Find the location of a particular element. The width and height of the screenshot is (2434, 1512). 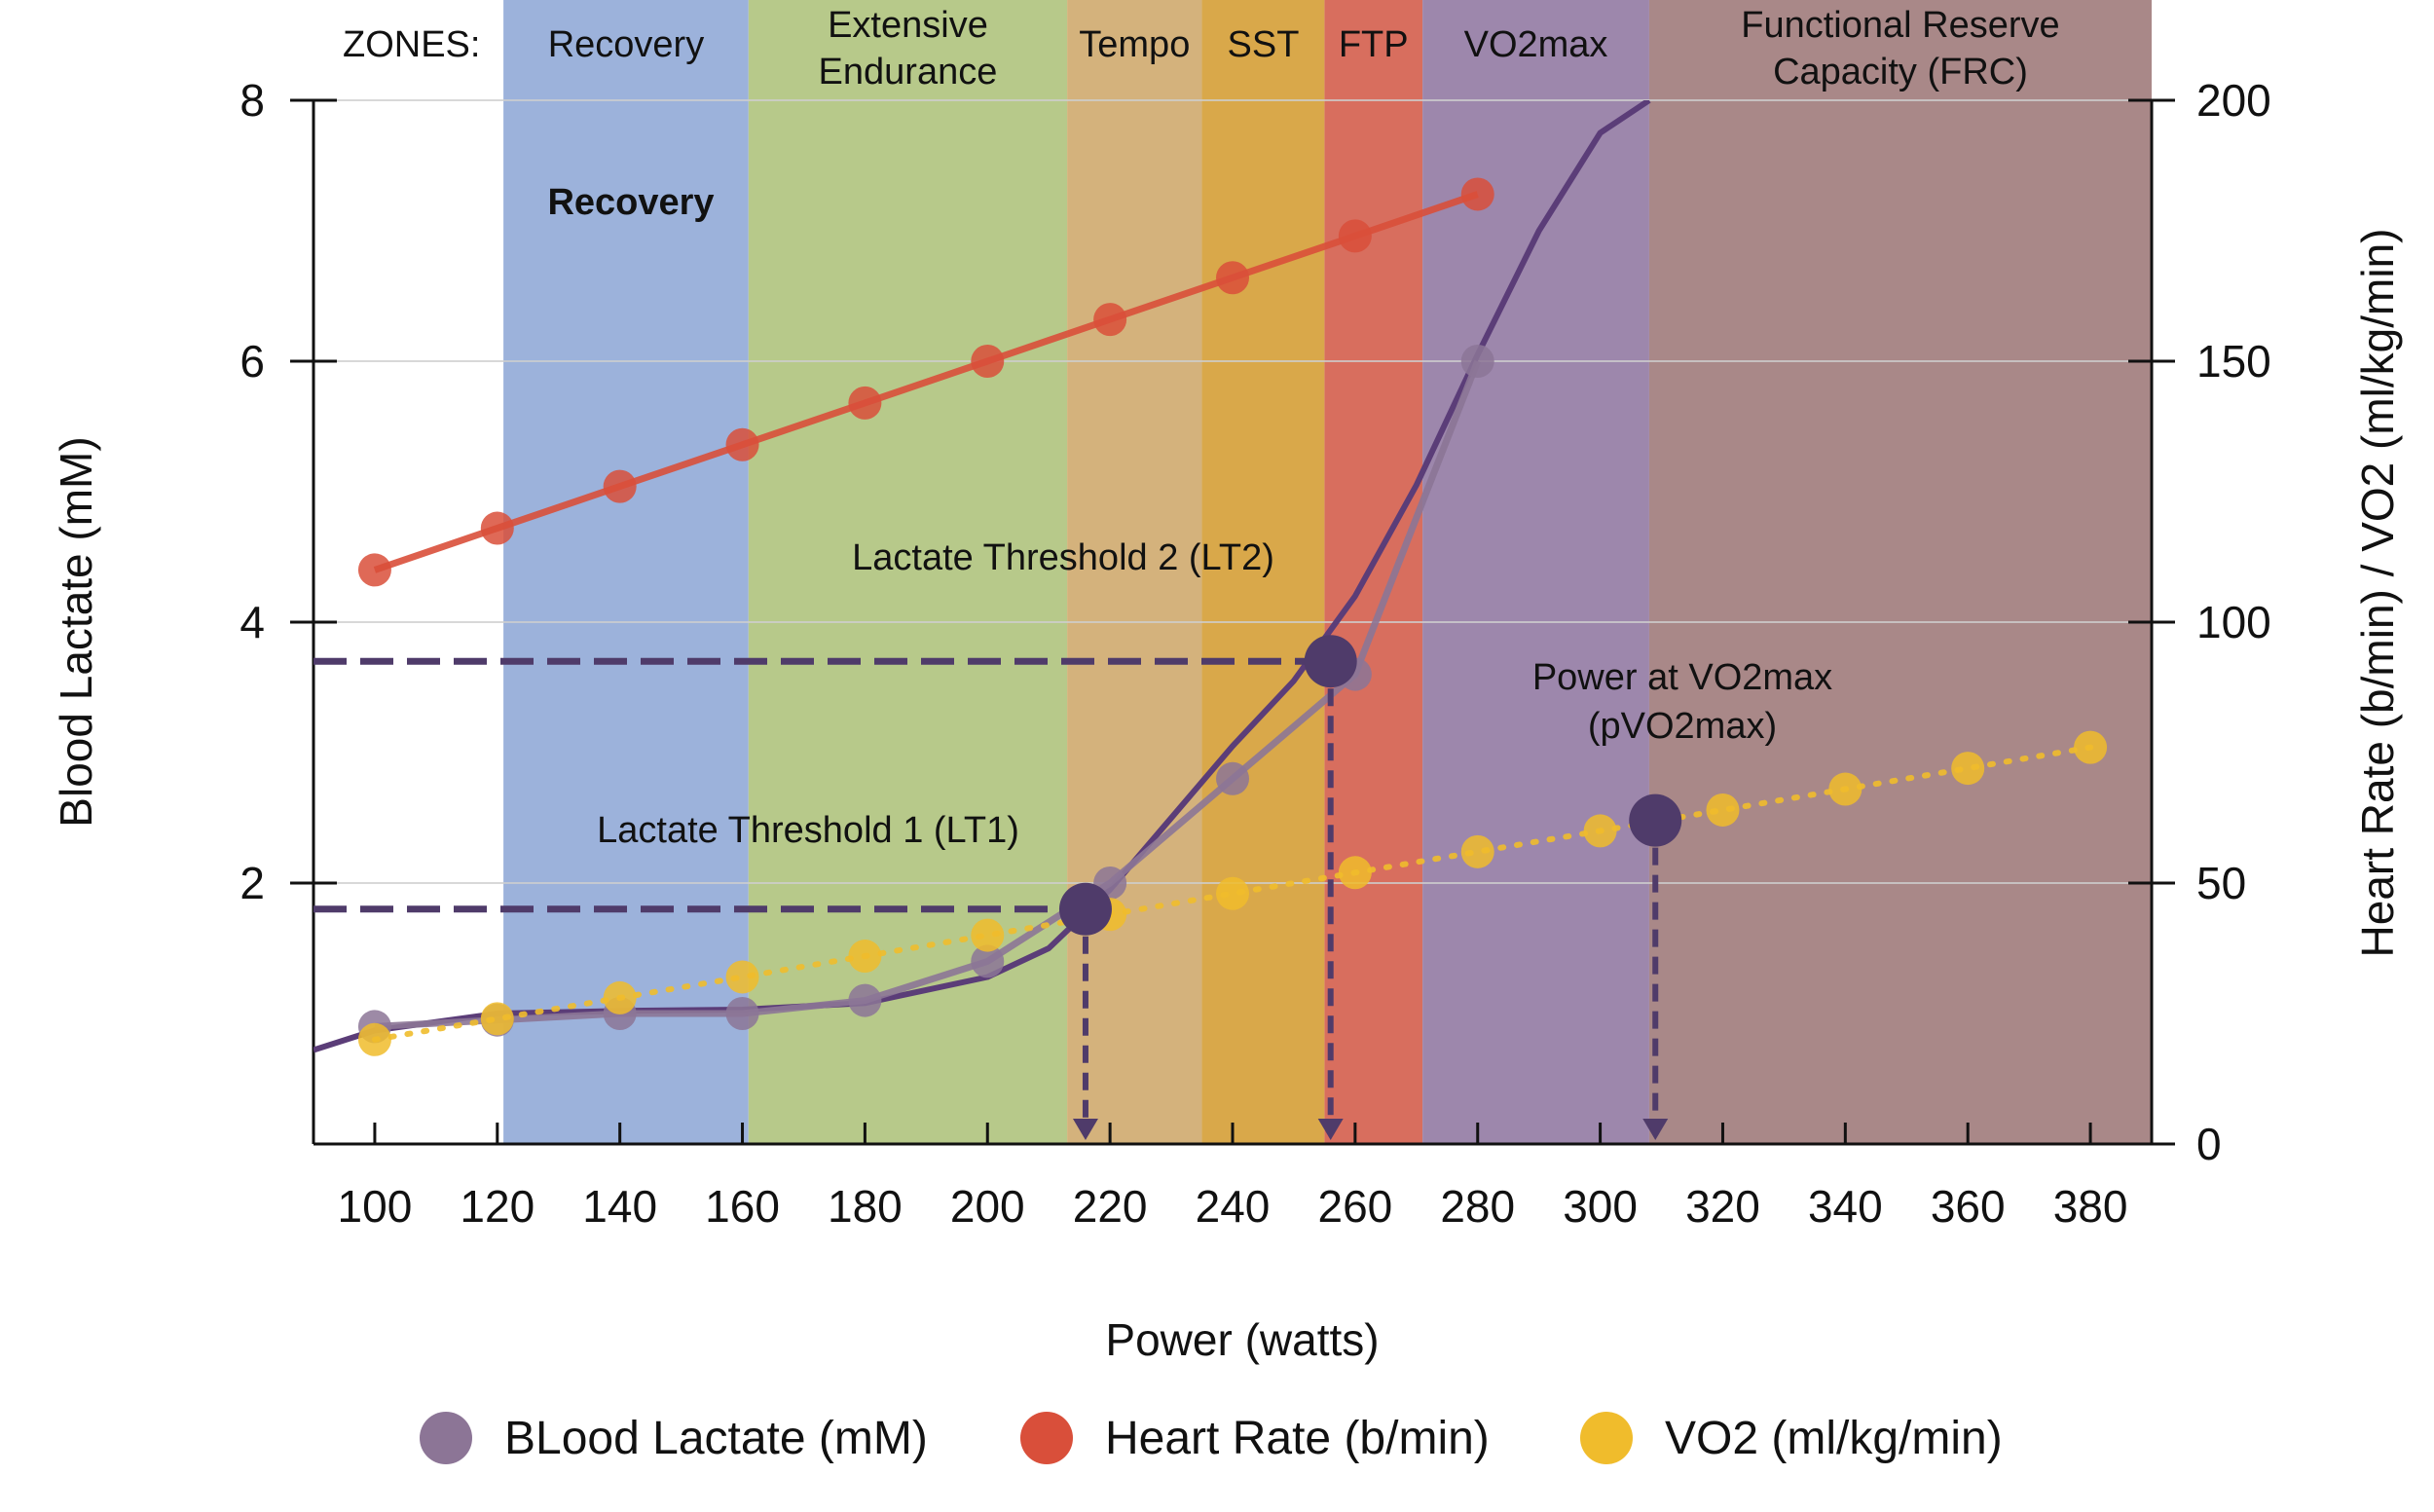

zone-label: Recovery is located at coordinates (626, 44).